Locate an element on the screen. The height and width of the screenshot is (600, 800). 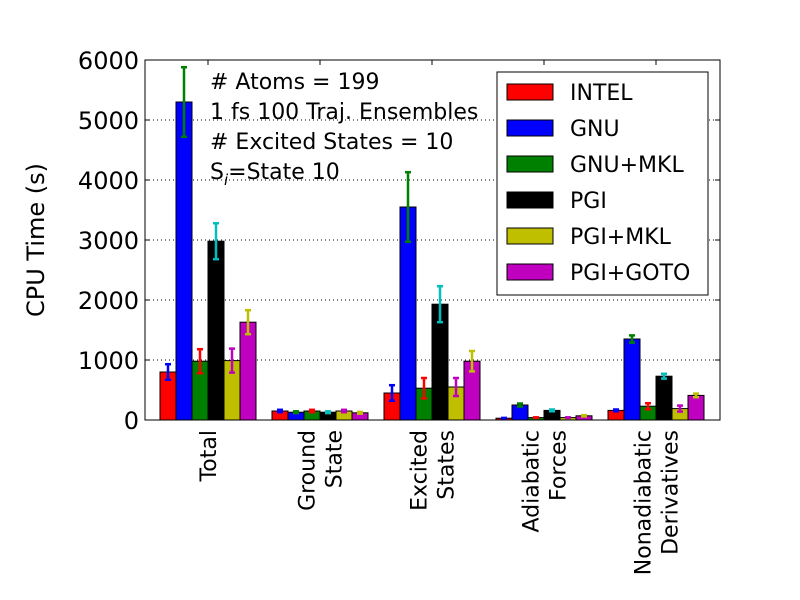
legend-box is located at coordinates (602, 183).